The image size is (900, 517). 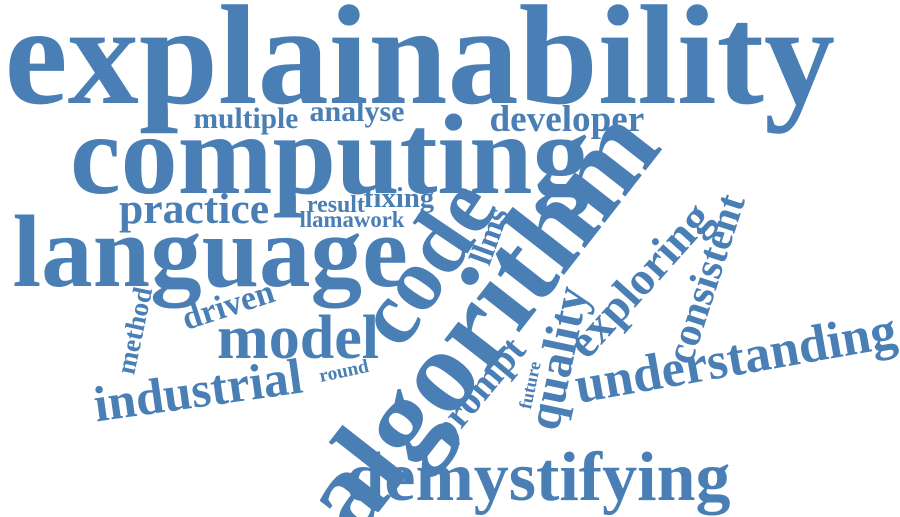 I want to click on word-model: model, so click(x=298, y=338).